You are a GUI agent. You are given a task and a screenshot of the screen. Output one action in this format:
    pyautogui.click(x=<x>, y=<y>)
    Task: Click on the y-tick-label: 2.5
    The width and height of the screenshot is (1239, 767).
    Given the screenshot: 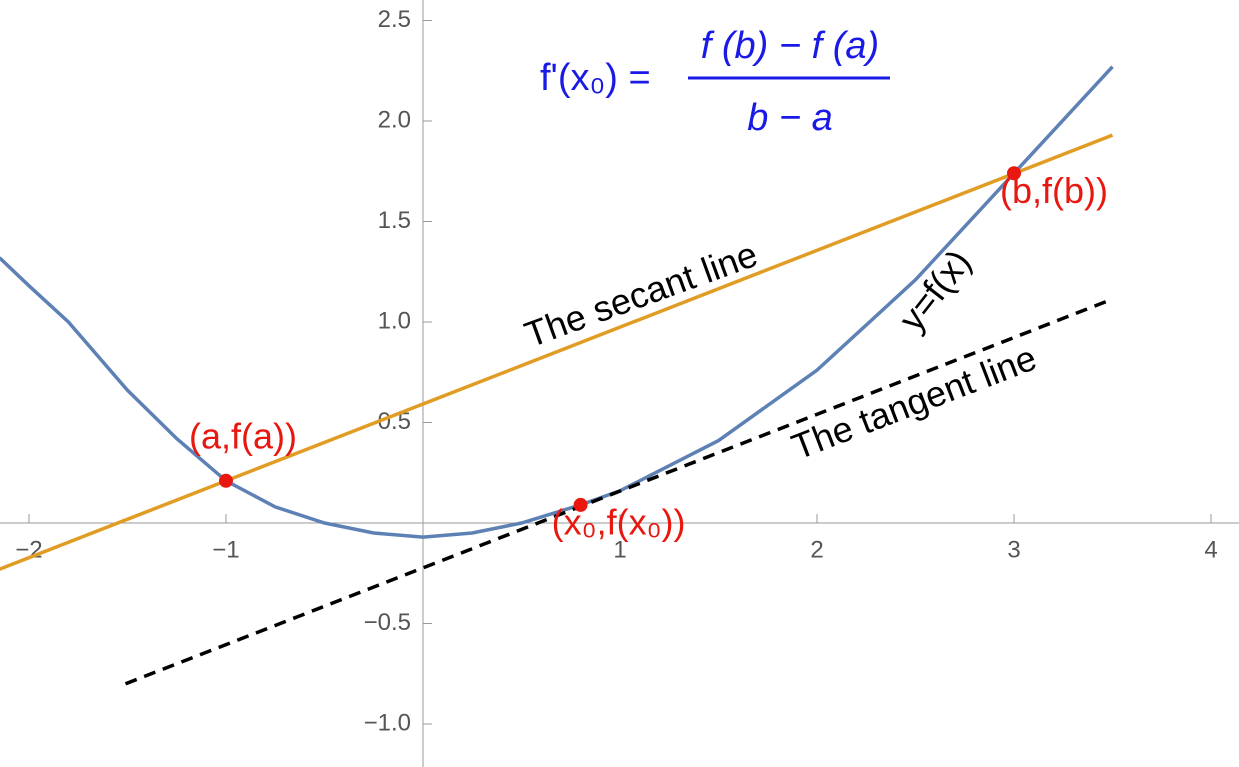 What is the action you would take?
    pyautogui.click(x=394, y=19)
    